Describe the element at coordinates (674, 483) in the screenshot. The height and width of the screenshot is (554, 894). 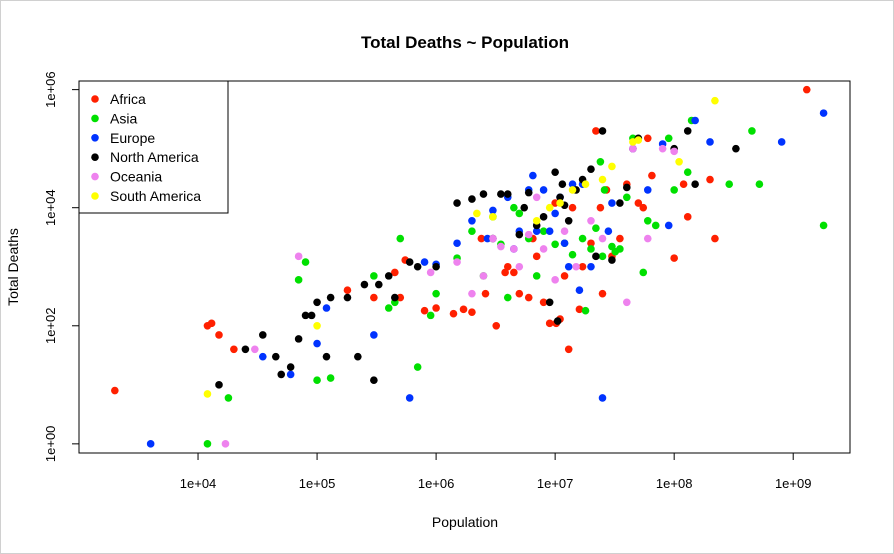
I see `x-tick-label: 1e+08` at that location.